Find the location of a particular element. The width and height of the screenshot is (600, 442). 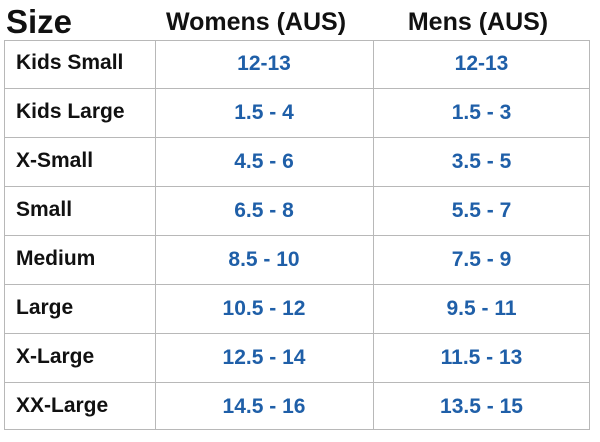

header-size: Size is located at coordinates (39, 21).